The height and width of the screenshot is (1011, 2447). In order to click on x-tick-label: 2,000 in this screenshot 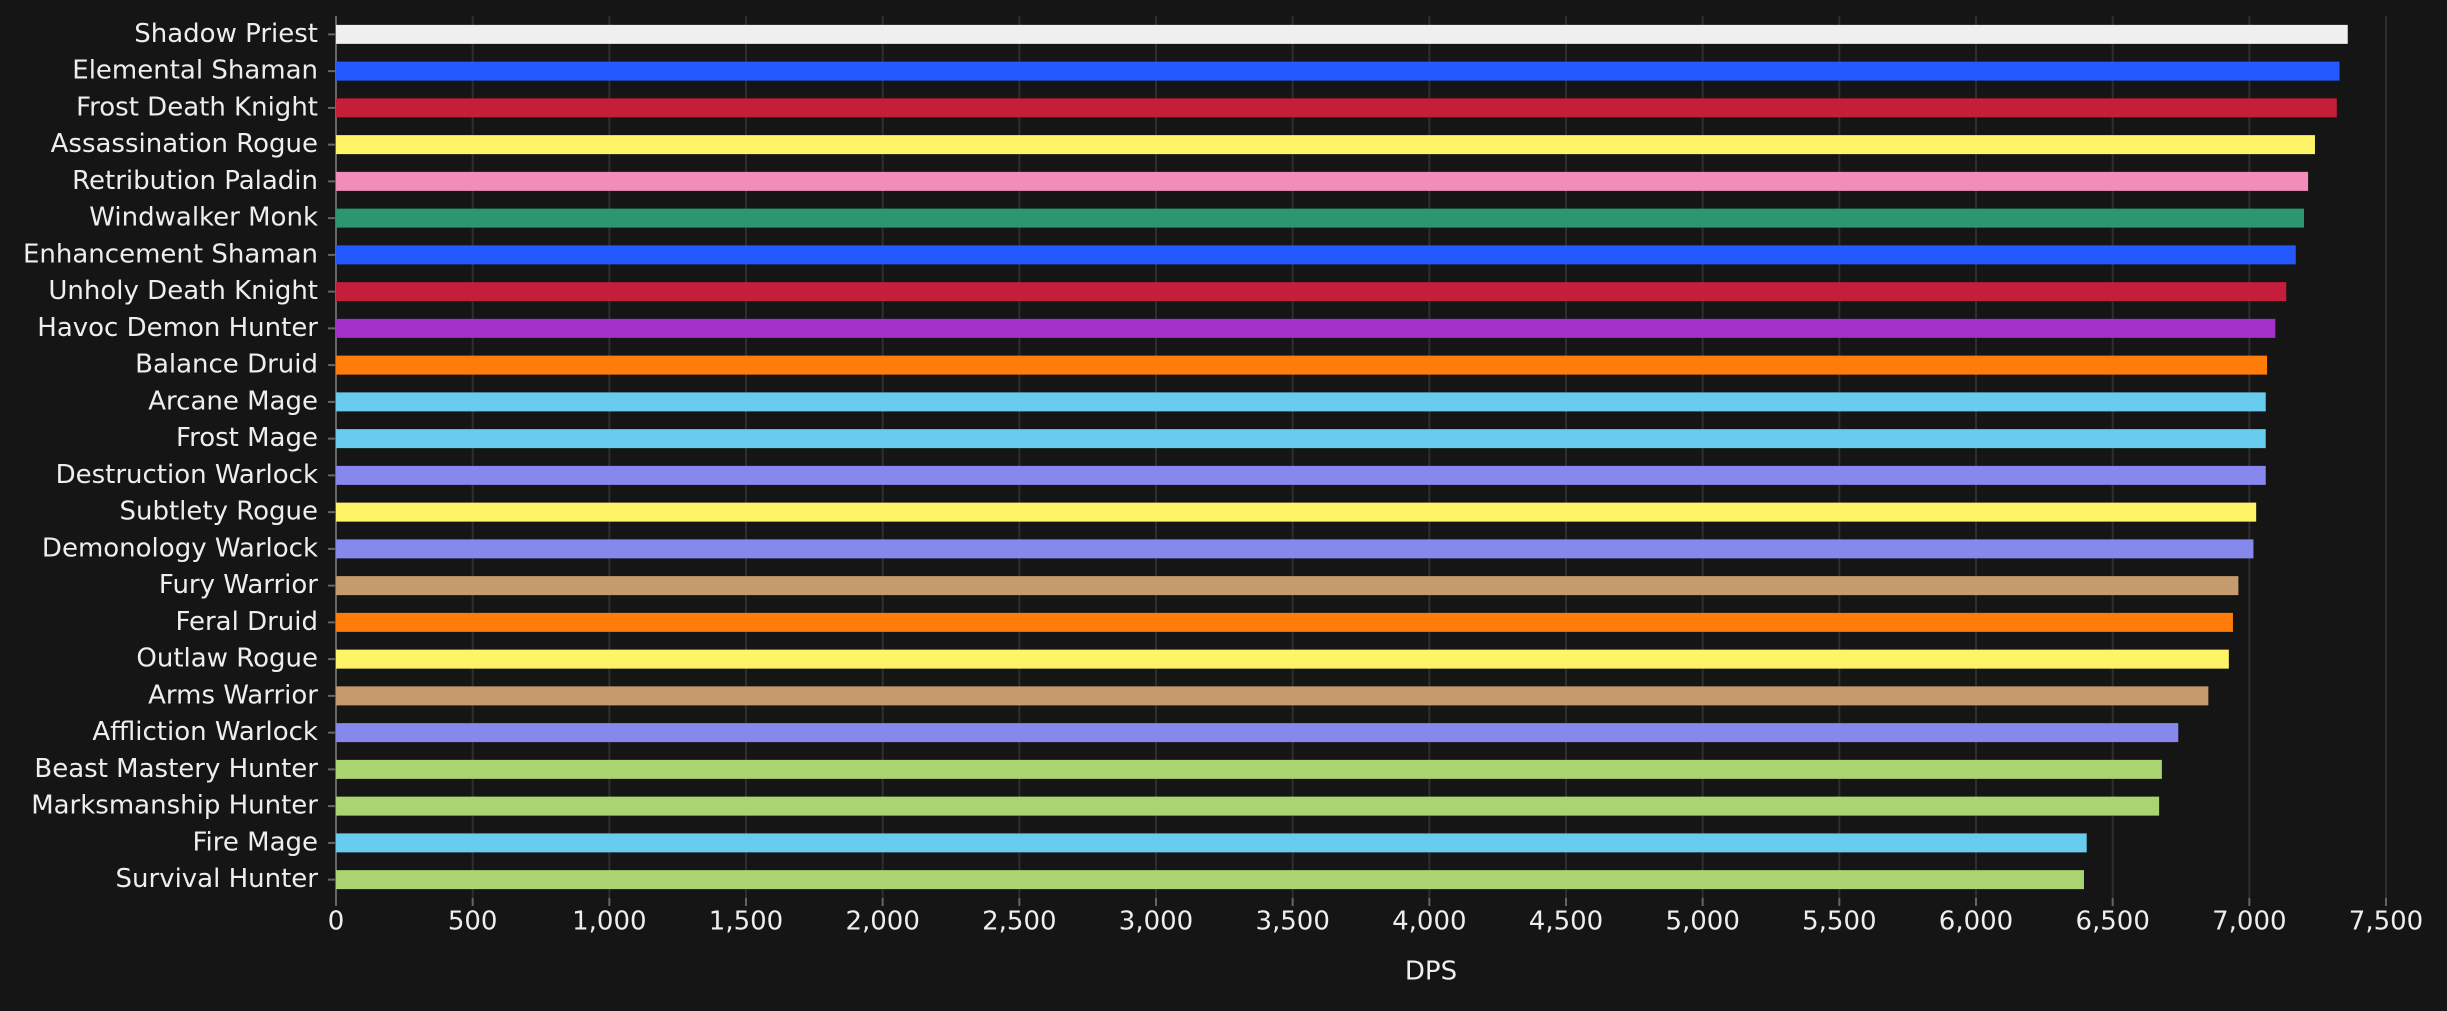, I will do `click(882, 922)`.